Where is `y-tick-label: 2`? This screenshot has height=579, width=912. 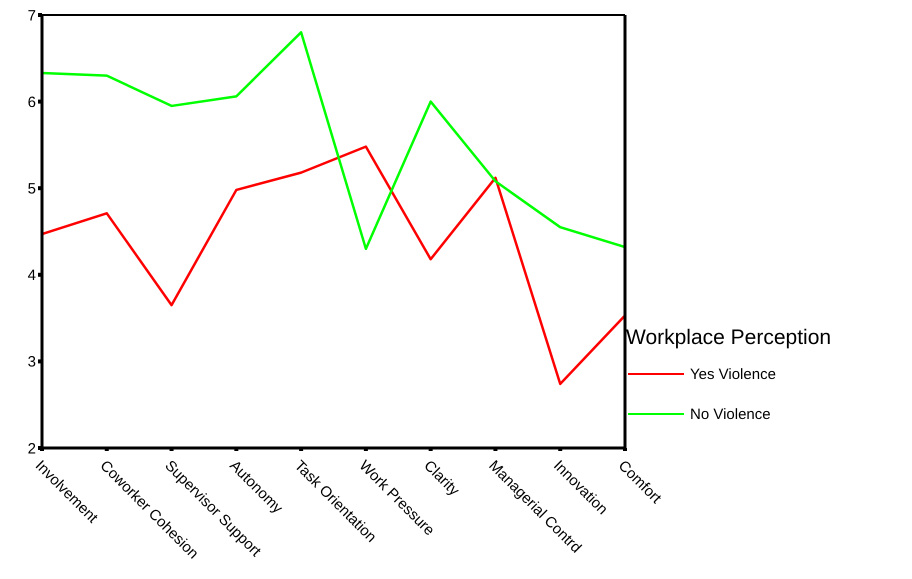
y-tick-label: 2 is located at coordinates (32, 449).